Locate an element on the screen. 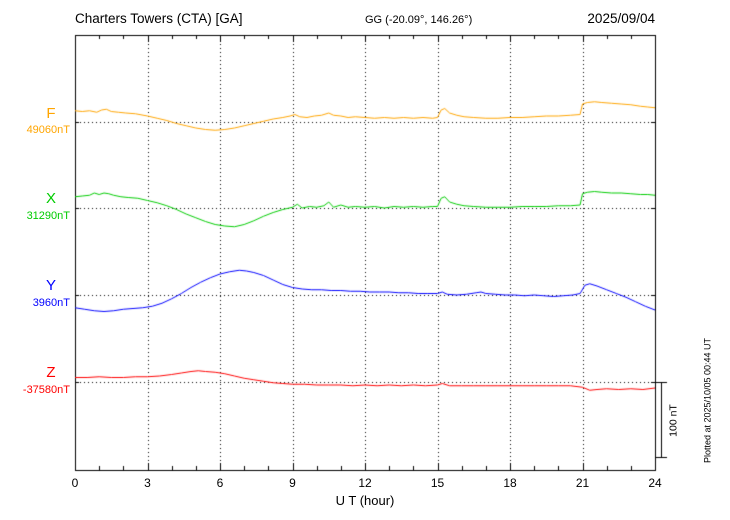  geographic-coordinates: GG (-20.09°, 146.26°) is located at coordinates (419, 20).